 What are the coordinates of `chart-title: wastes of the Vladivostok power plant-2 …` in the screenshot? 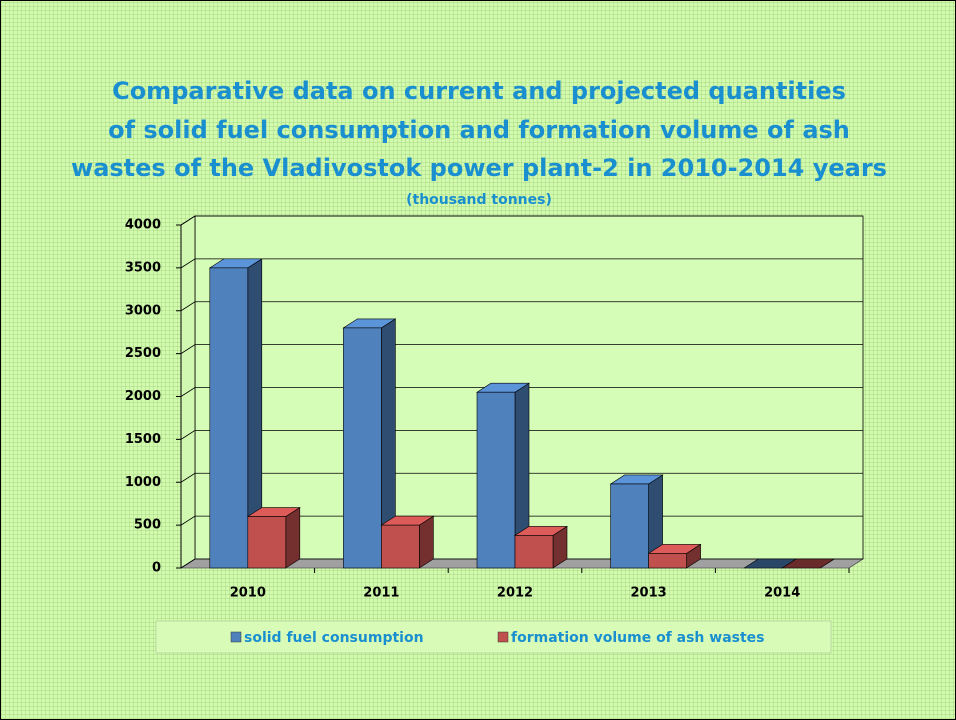 It's located at (479, 168).